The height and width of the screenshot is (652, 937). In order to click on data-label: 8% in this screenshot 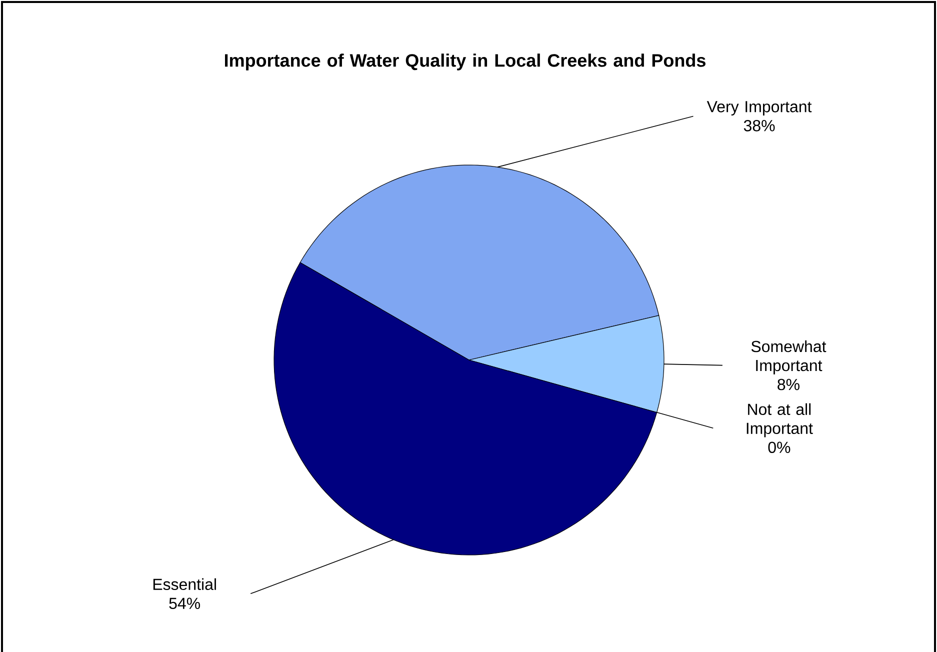, I will do `click(789, 384)`.